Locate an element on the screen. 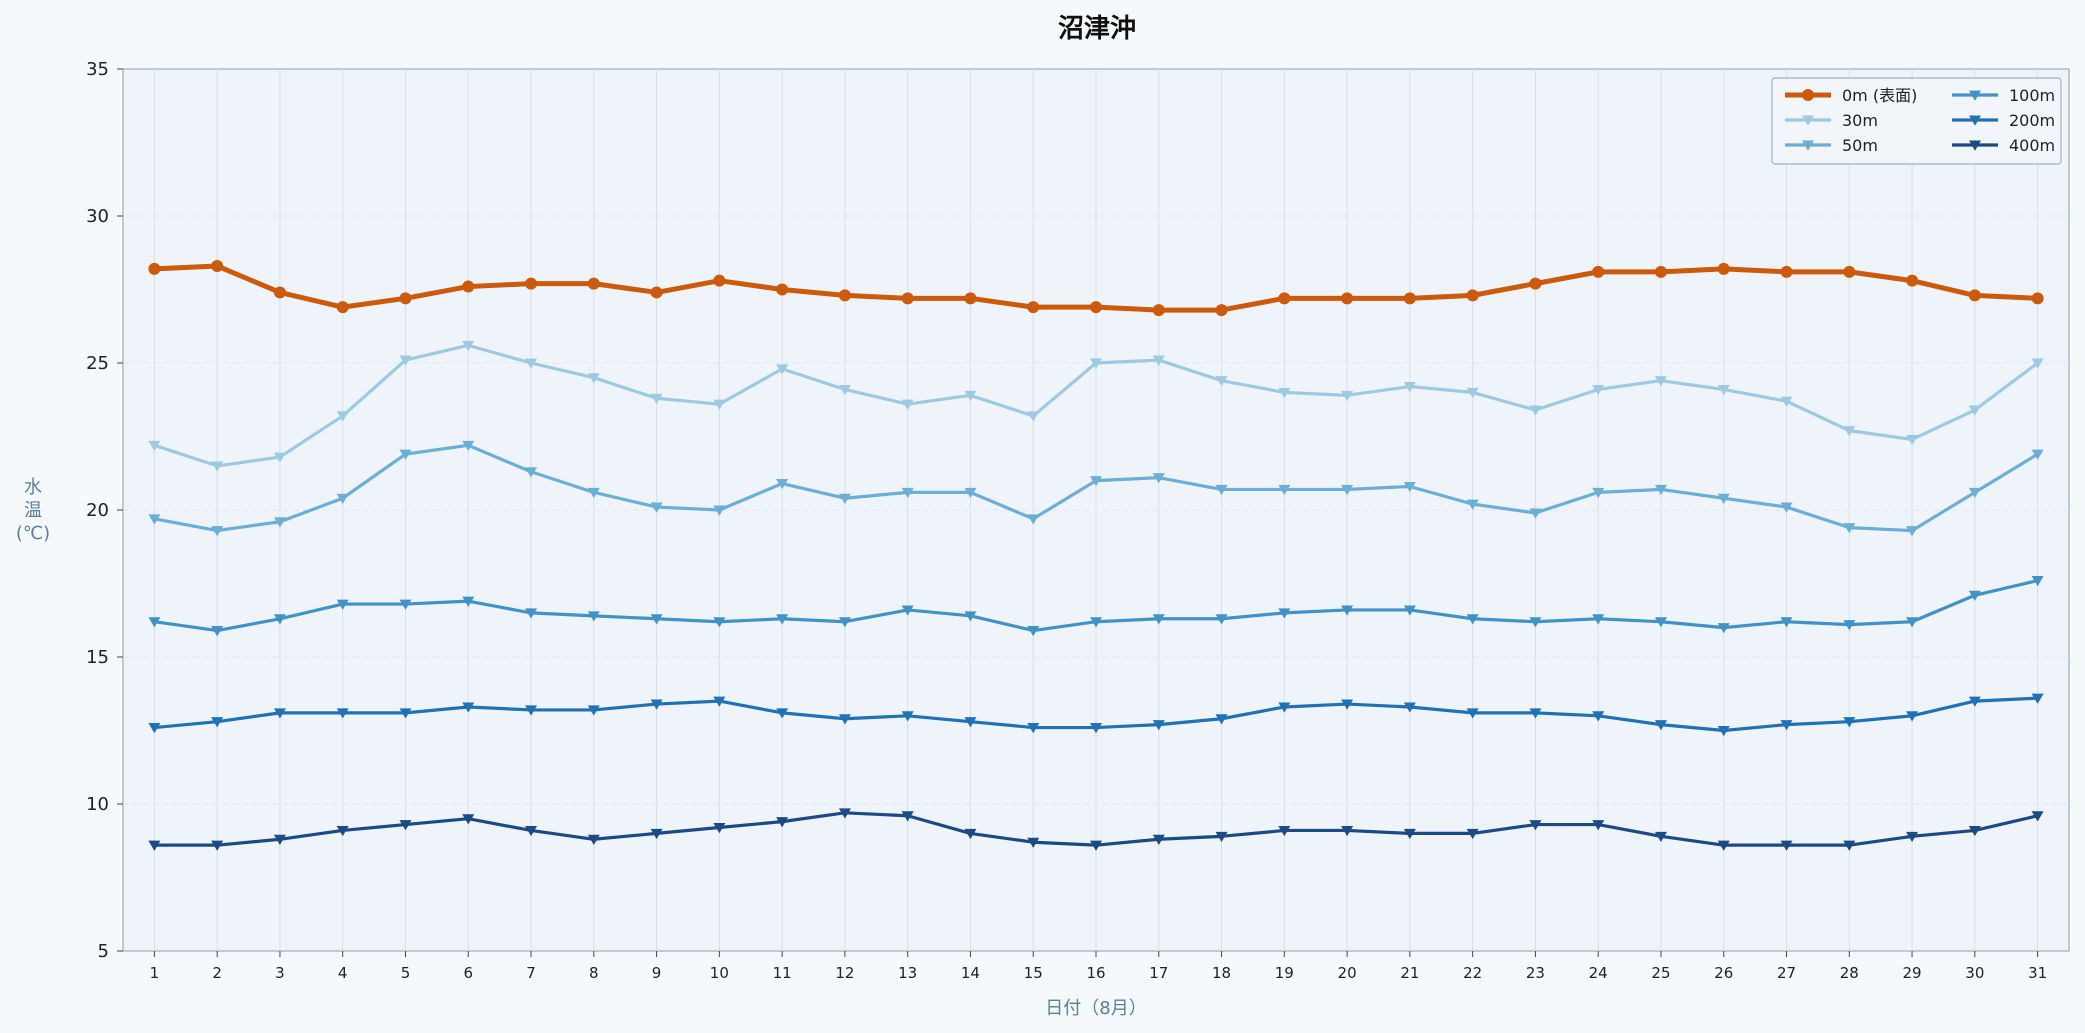  x-tick-label: 18 is located at coordinates (1221, 973).